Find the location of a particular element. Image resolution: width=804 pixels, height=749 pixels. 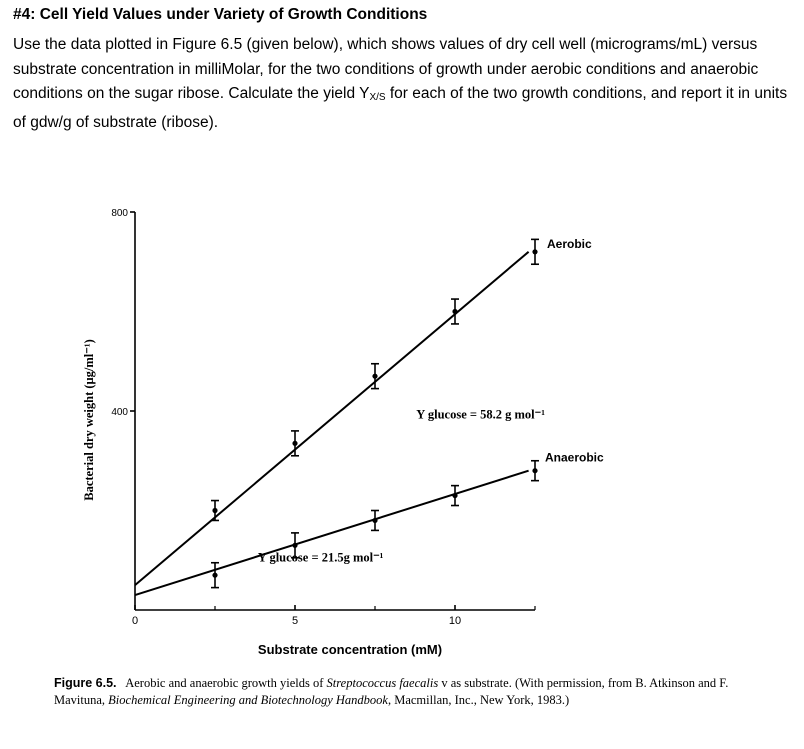

y-tick-label: 400 is located at coordinates (119, 412).